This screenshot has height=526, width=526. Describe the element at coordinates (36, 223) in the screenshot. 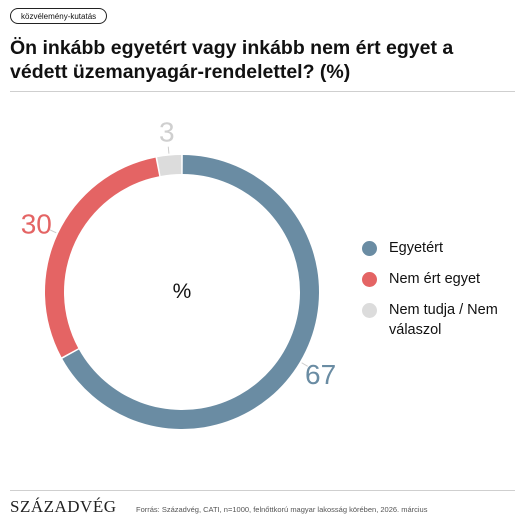

I see `slice-value-label-1: 30` at that location.